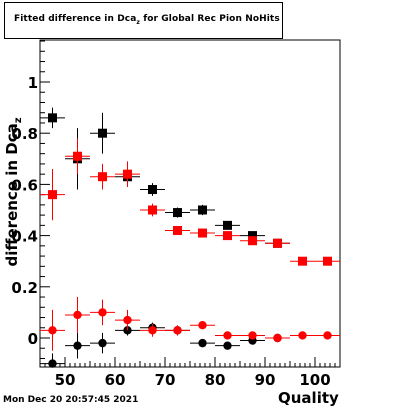 The image size is (400, 409). I want to click on y-axis-label-subscript: z, so click(18, 120).